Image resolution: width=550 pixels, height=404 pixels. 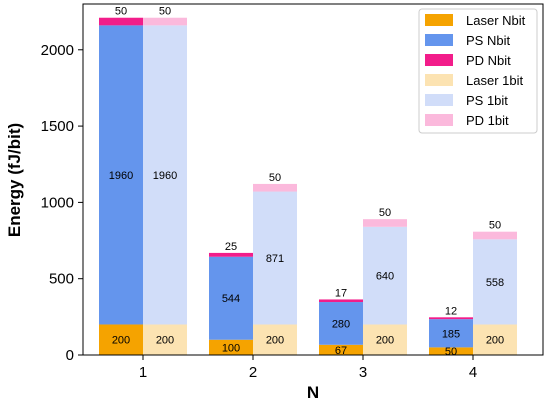 I want to click on data-label-ps-1bit-2: 871, so click(x=275, y=259).